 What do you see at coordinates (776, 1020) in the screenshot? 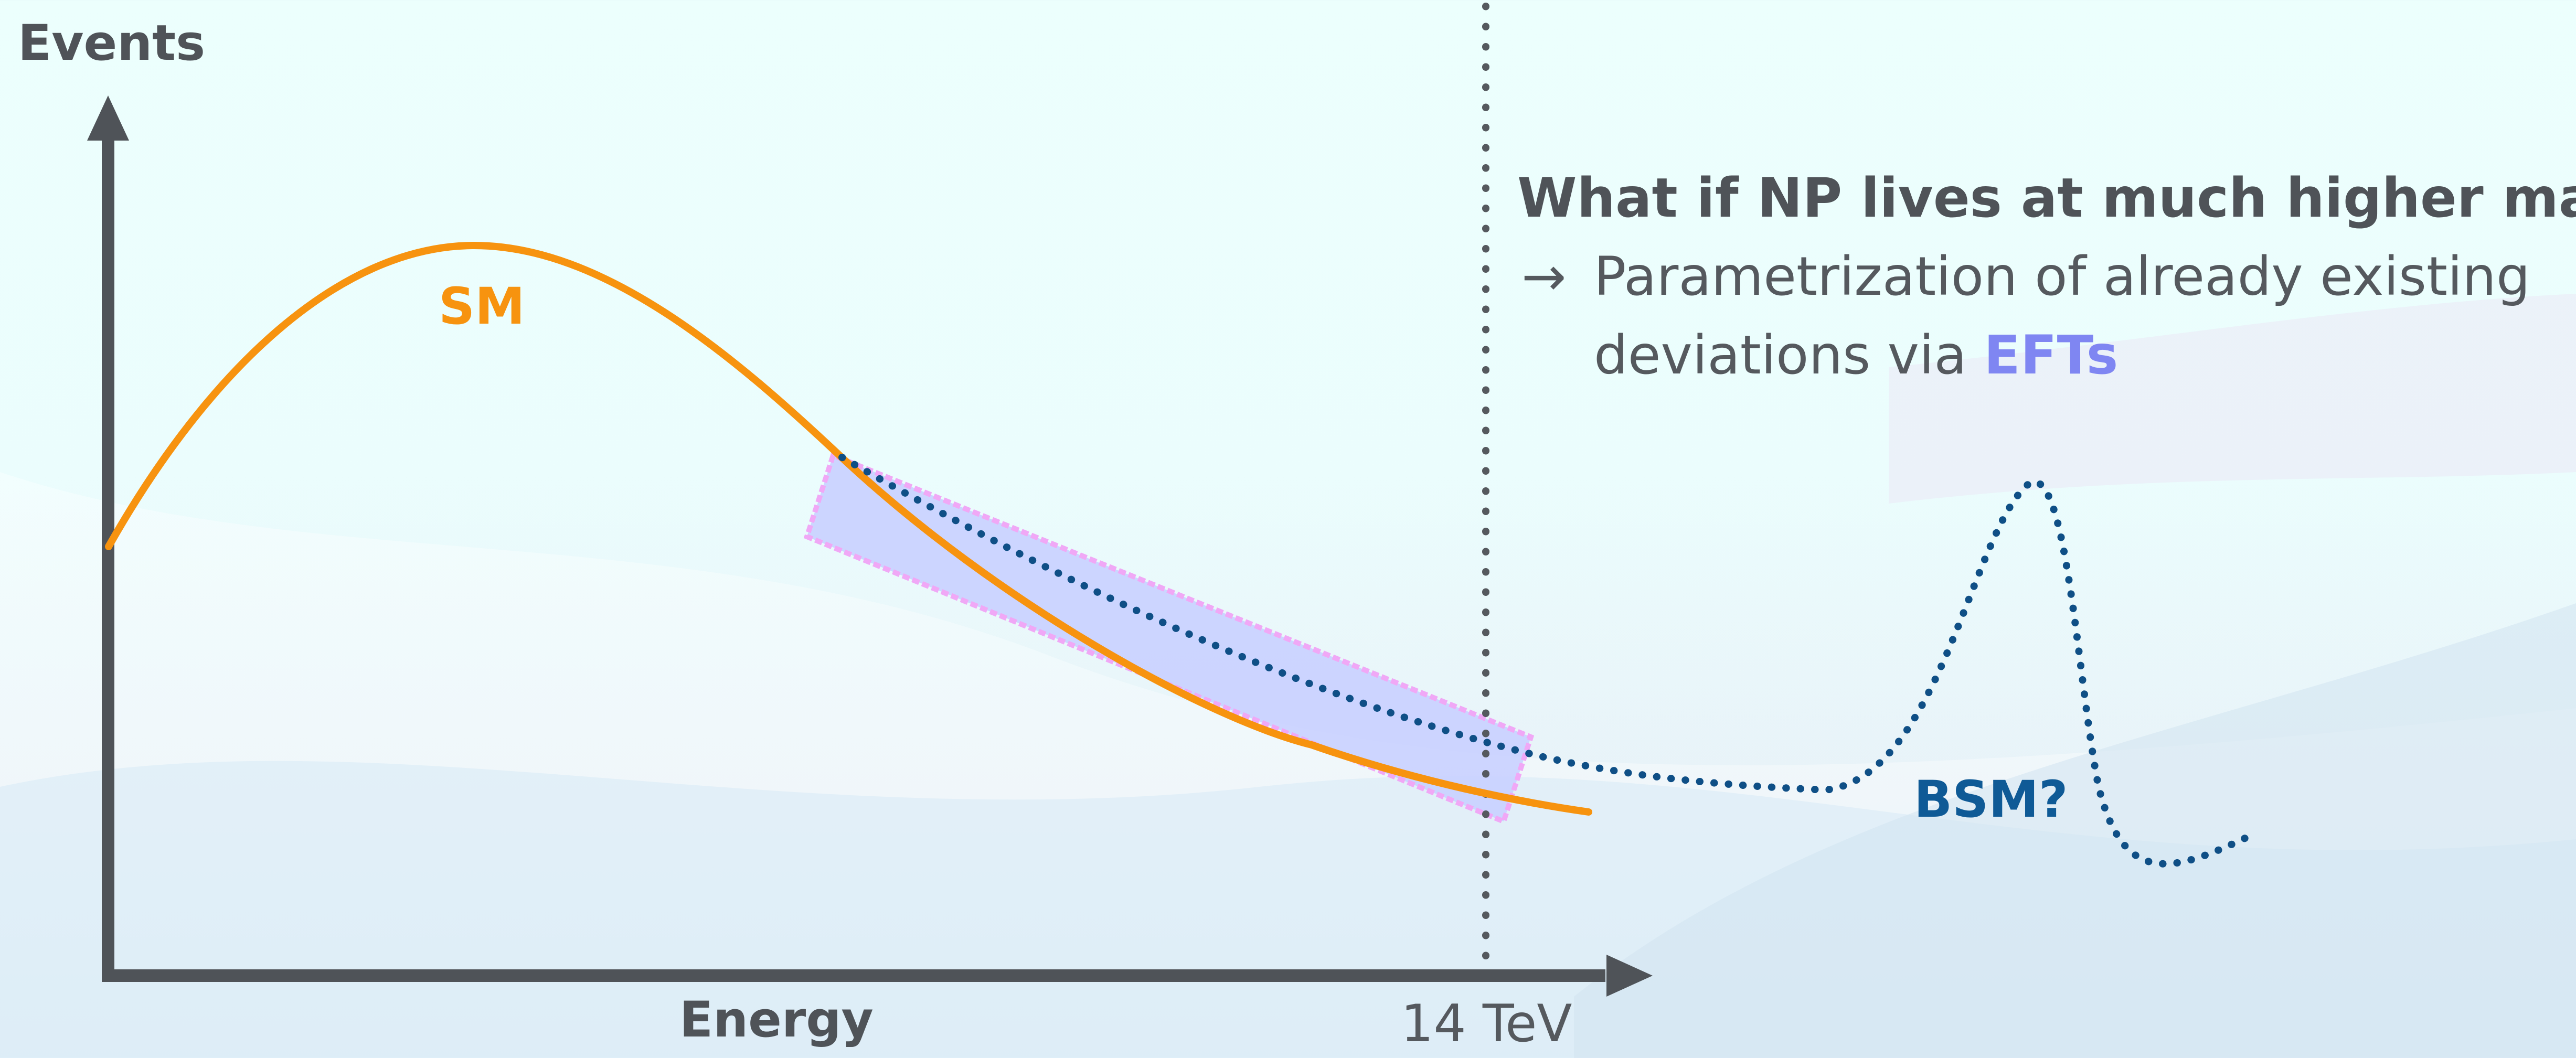
I see `x-axis-label: Energy` at bounding box center [776, 1020].